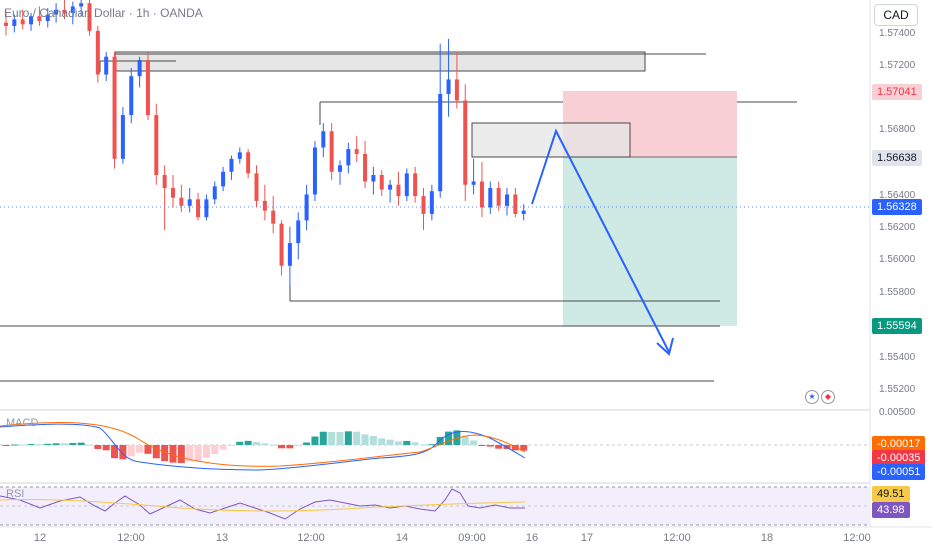 The width and height of the screenshot is (932, 550). I want to click on time-tick: 18, so click(767, 538).